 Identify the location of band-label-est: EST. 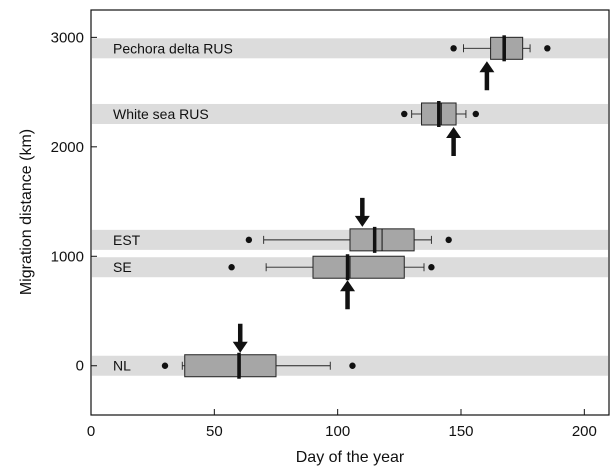
(127, 240).